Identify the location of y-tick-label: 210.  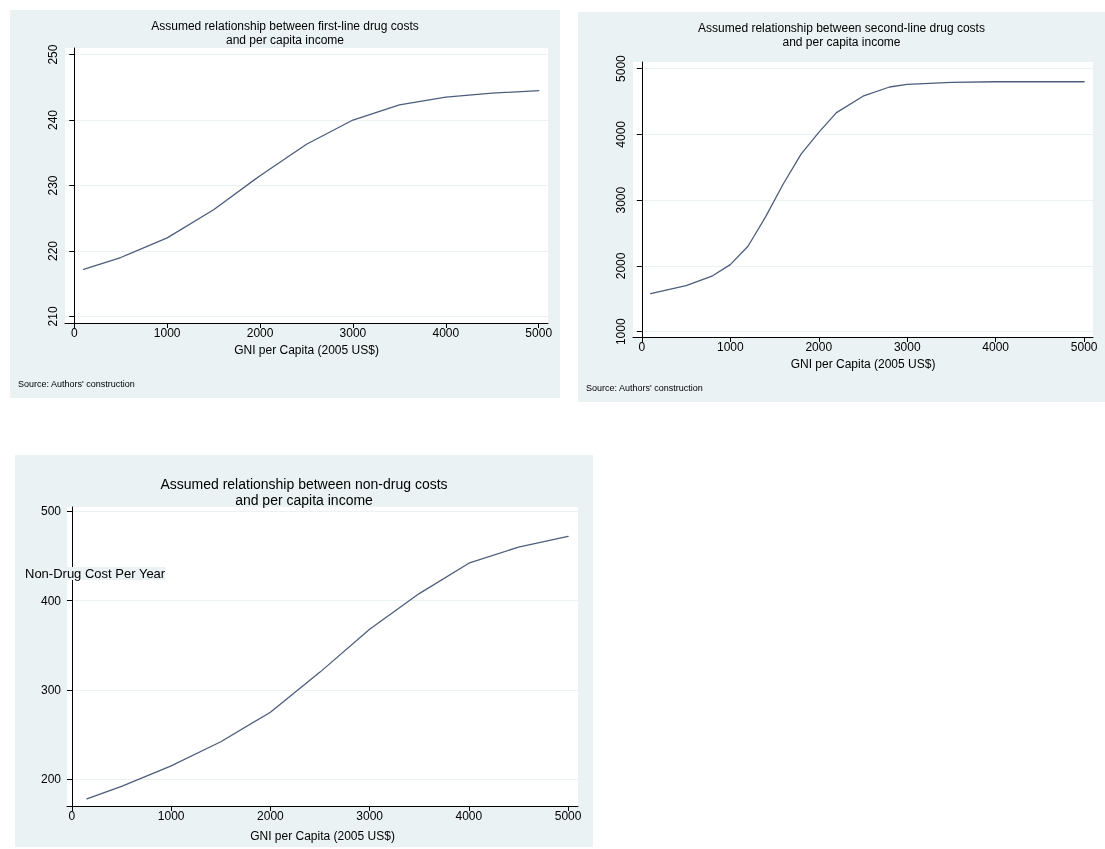
(53, 316).